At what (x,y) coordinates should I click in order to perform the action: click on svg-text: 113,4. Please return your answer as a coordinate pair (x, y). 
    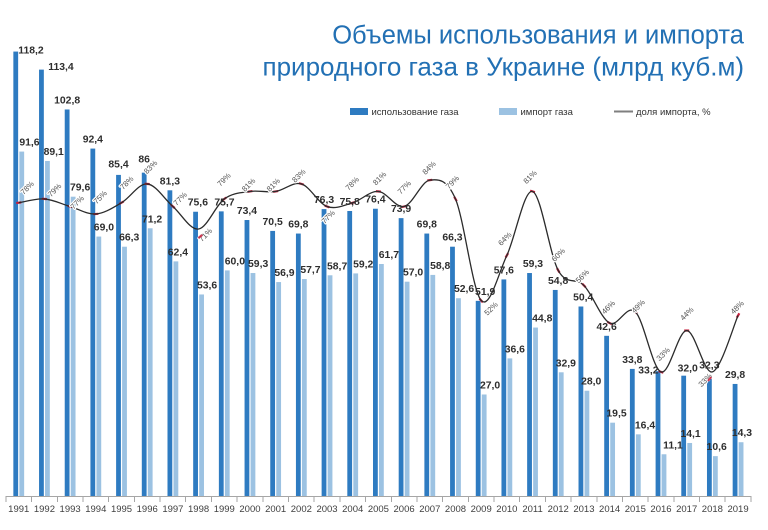
    Looking at the image, I should click on (61, 67).